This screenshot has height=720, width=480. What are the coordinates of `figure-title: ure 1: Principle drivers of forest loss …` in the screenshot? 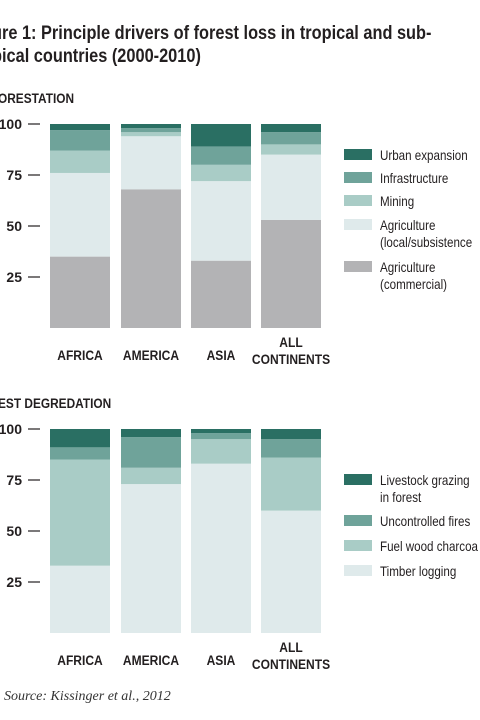 It's located at (216, 45).